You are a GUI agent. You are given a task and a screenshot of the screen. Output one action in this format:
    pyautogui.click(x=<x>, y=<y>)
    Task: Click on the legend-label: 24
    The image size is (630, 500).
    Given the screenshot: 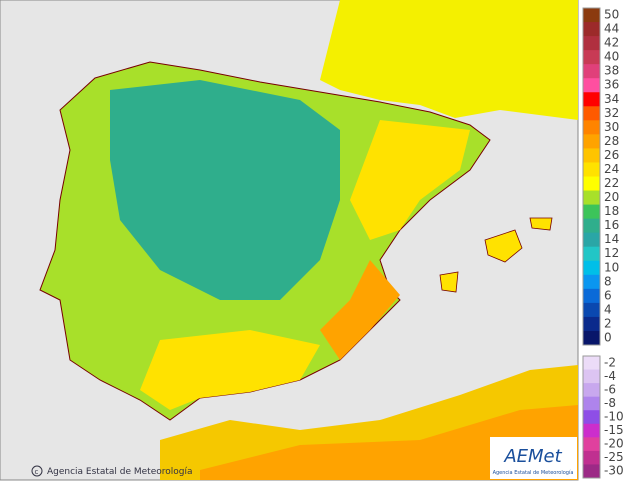 What is the action you would take?
    pyautogui.click(x=611, y=169)
    